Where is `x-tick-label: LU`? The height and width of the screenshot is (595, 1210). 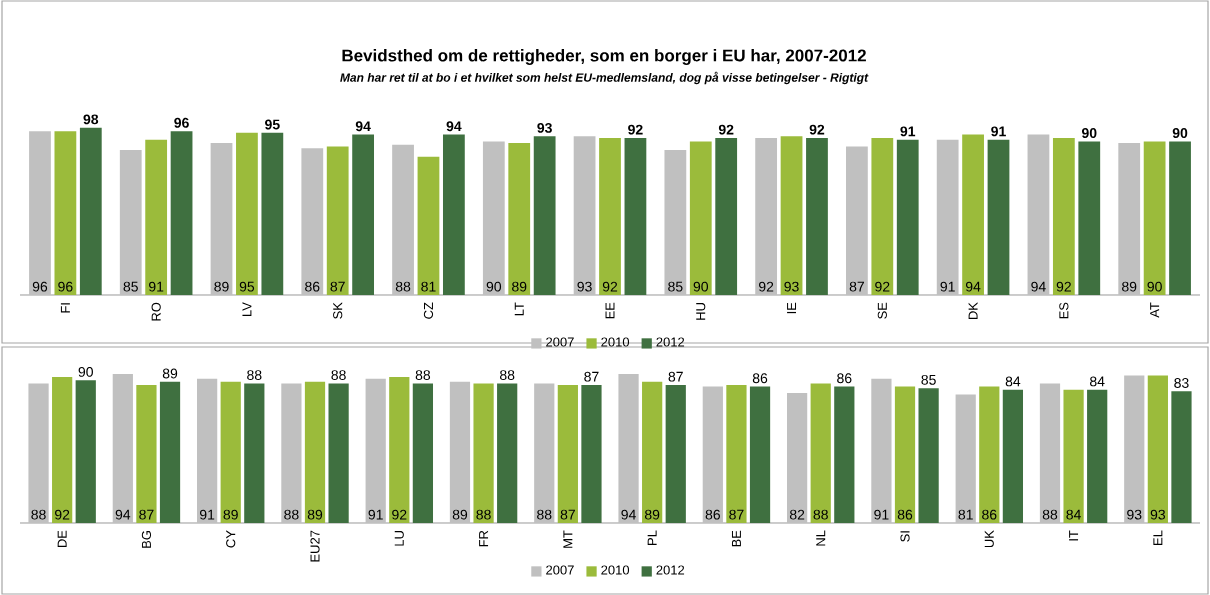
x-tick-label: LU is located at coordinates (399, 538).